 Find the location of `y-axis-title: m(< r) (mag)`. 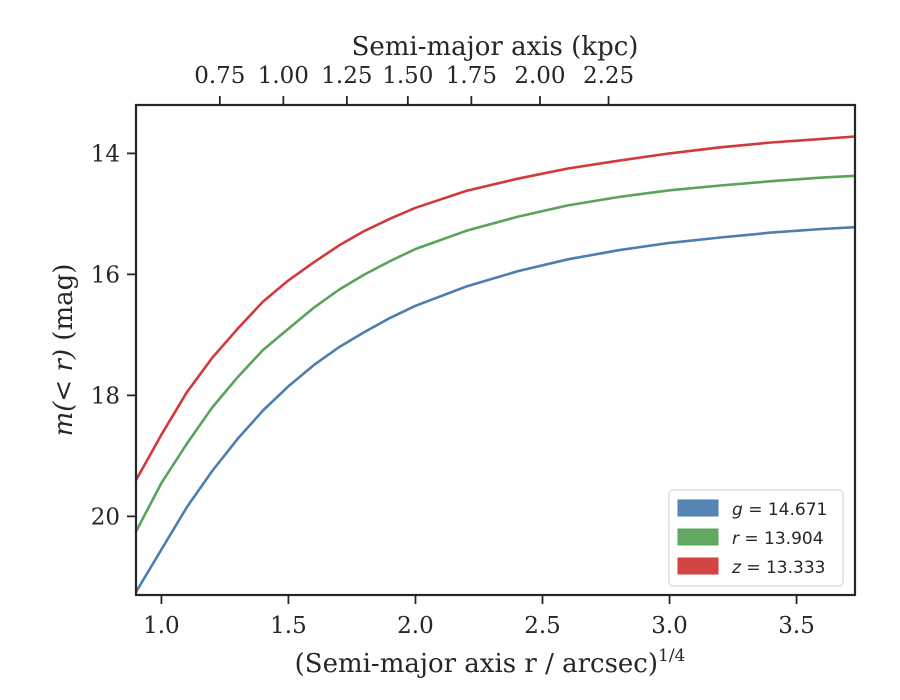

y-axis-title: m(< r) (mag) is located at coordinates (64, 350).